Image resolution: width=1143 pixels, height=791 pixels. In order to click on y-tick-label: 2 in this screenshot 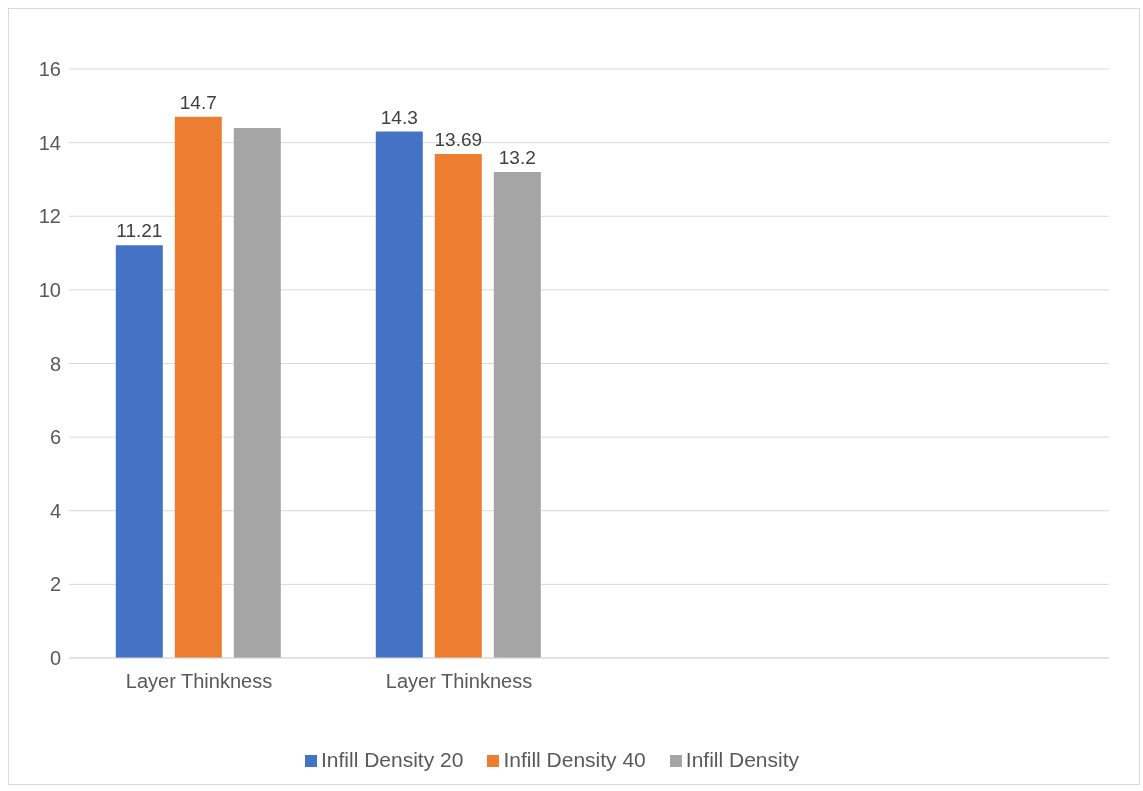, I will do `click(55, 584)`.